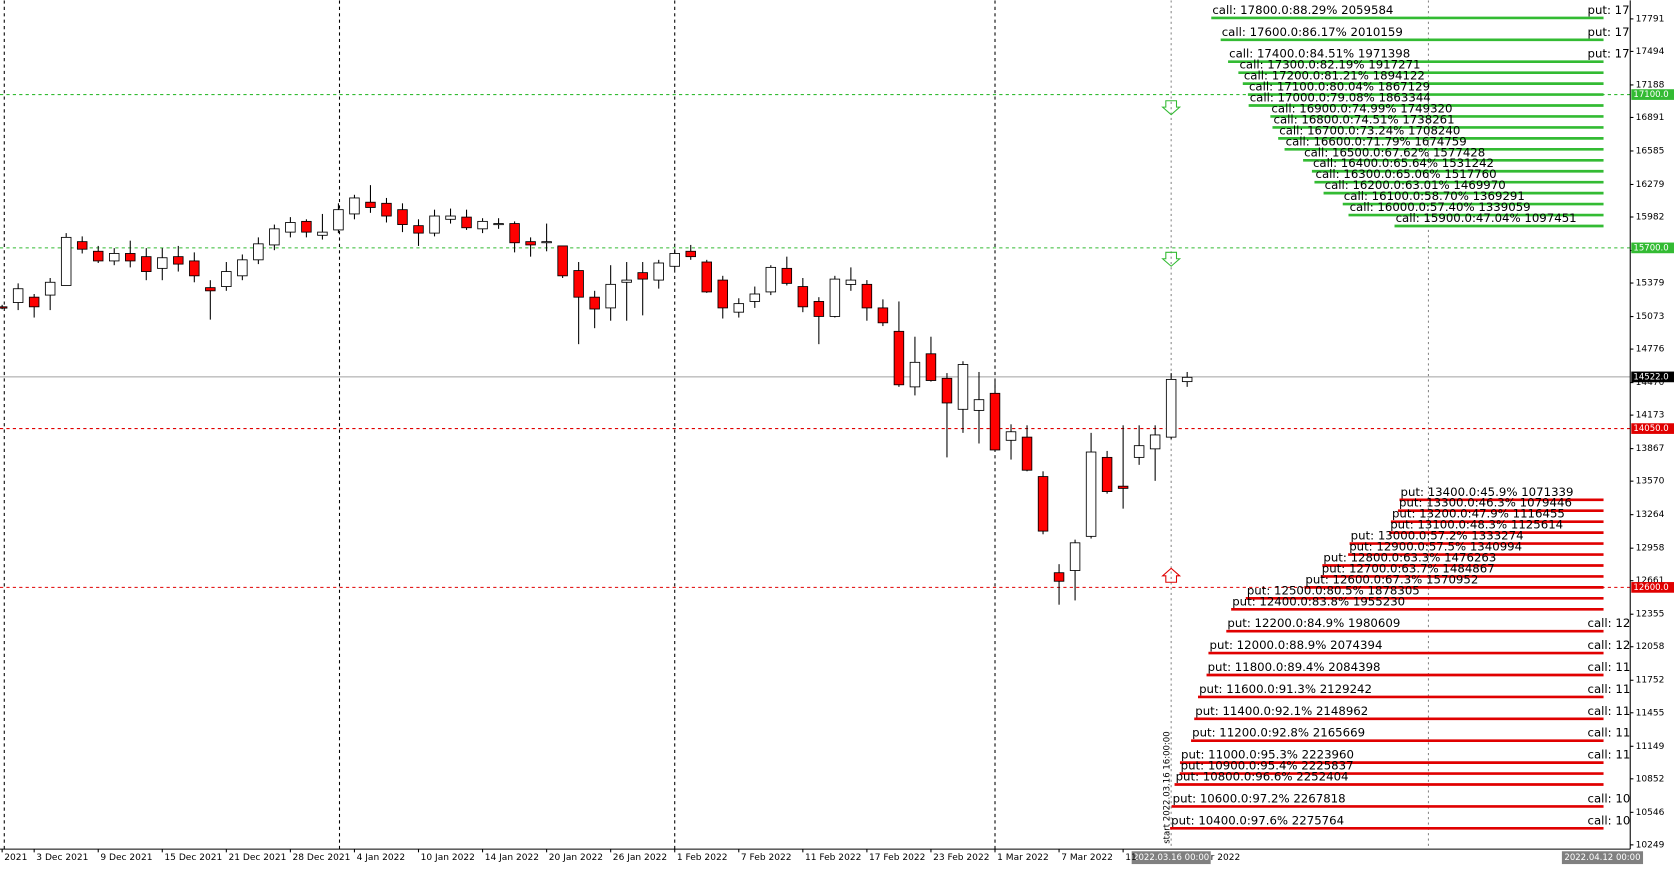 This screenshot has height=873, width=1674. Describe the element at coordinates (1650, 85) in the screenshot. I see `y-tick-label: 17188` at that location.